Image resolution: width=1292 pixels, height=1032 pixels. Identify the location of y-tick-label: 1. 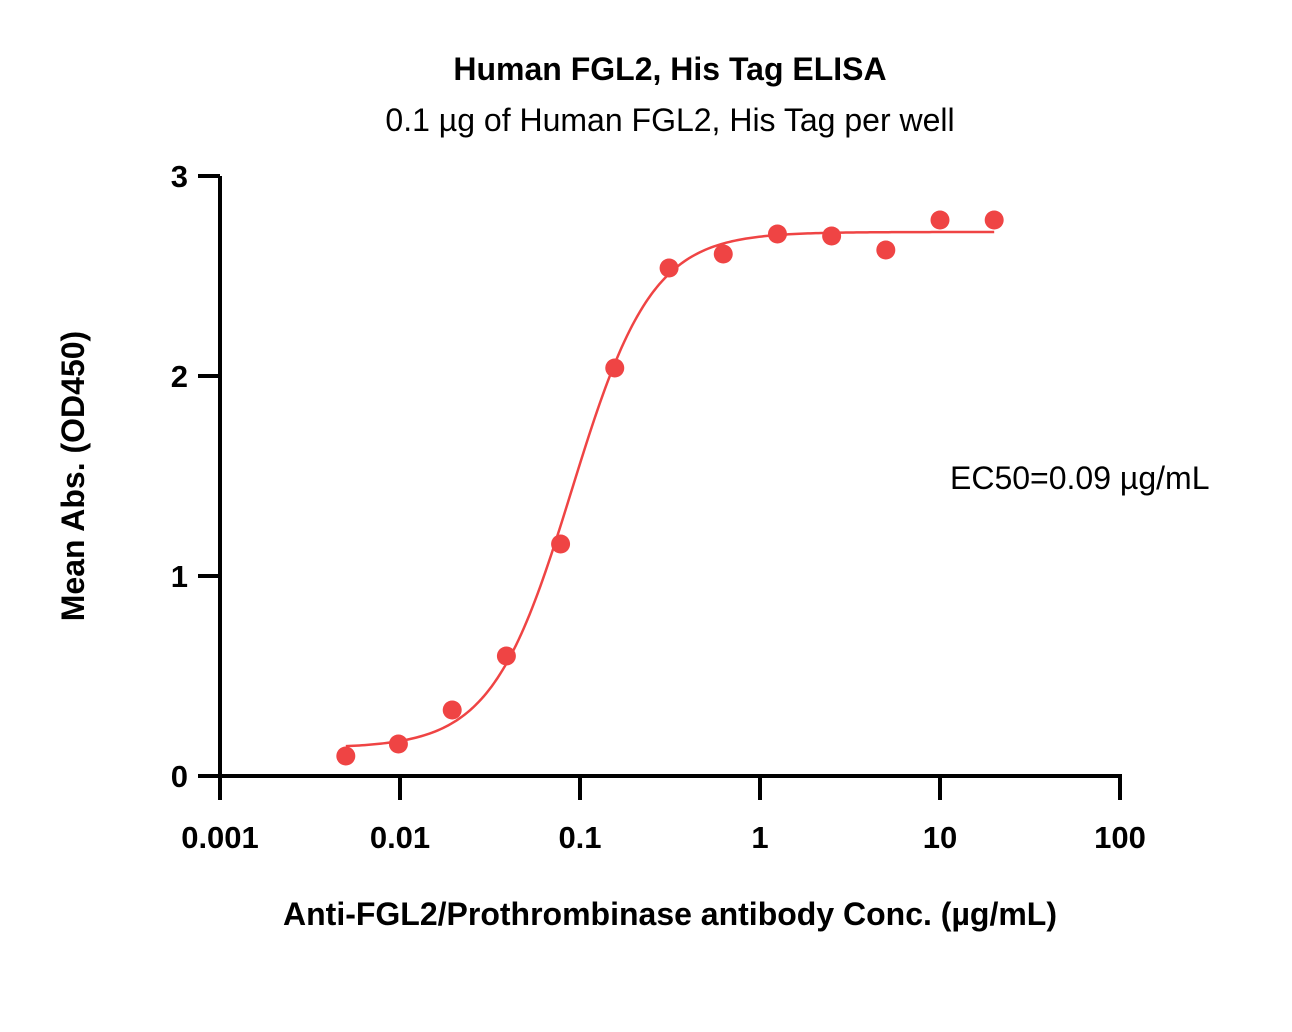
(179, 576).